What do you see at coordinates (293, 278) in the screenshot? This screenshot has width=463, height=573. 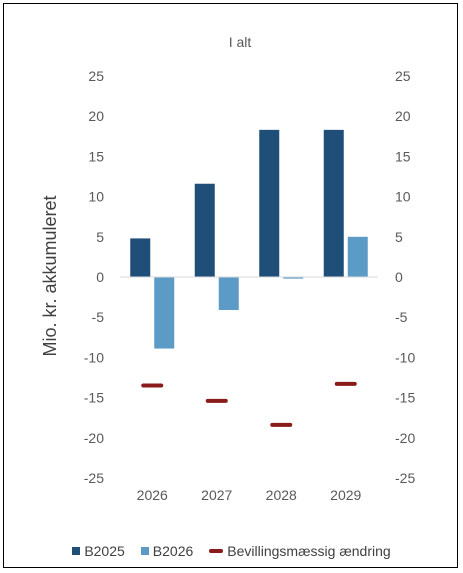 I see `bar-b2026-2028` at bounding box center [293, 278].